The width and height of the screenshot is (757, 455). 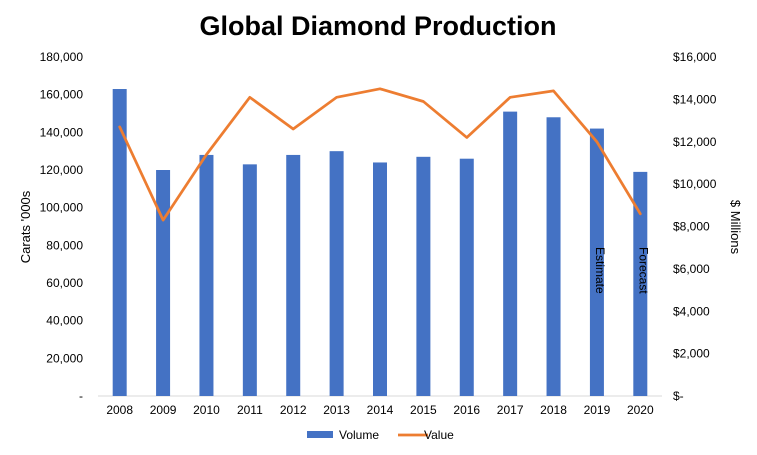 I want to click on x-tick-label: 2008, so click(x=119, y=410).